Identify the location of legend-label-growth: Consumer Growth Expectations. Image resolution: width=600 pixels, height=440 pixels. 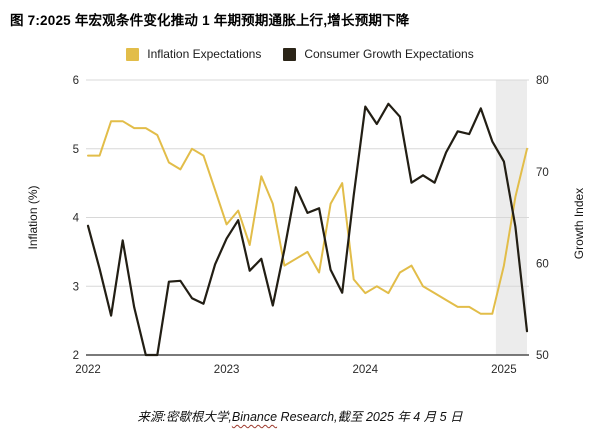
(389, 54).